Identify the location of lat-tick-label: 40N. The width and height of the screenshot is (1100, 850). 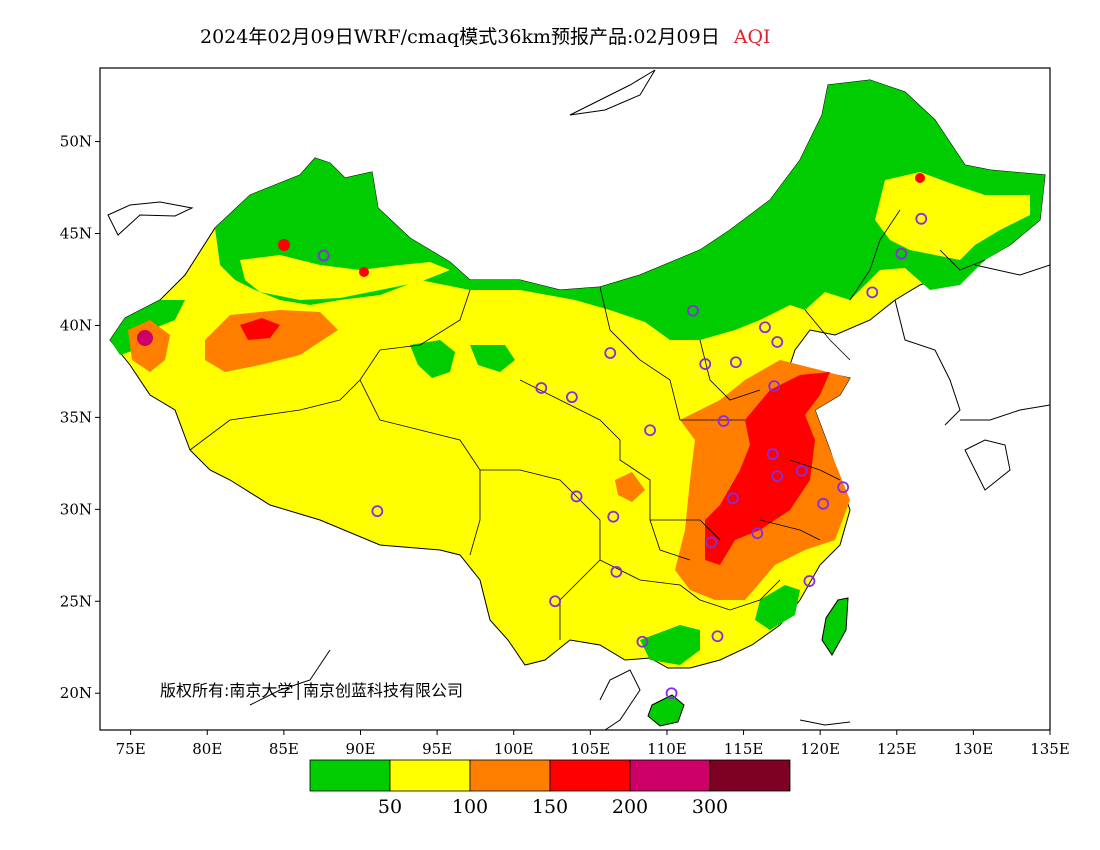
(76, 325).